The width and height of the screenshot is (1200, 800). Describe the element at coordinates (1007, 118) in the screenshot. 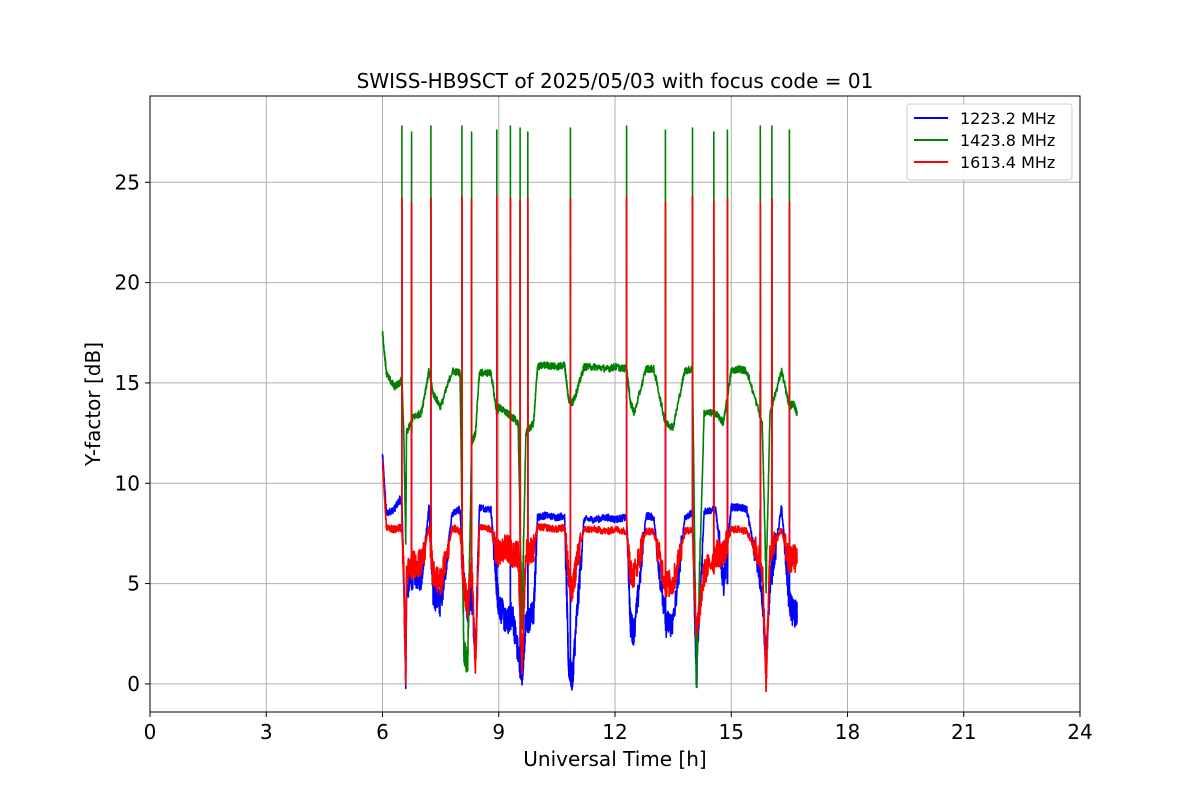

I see `legend-label: 1223.2 MHz` at that location.